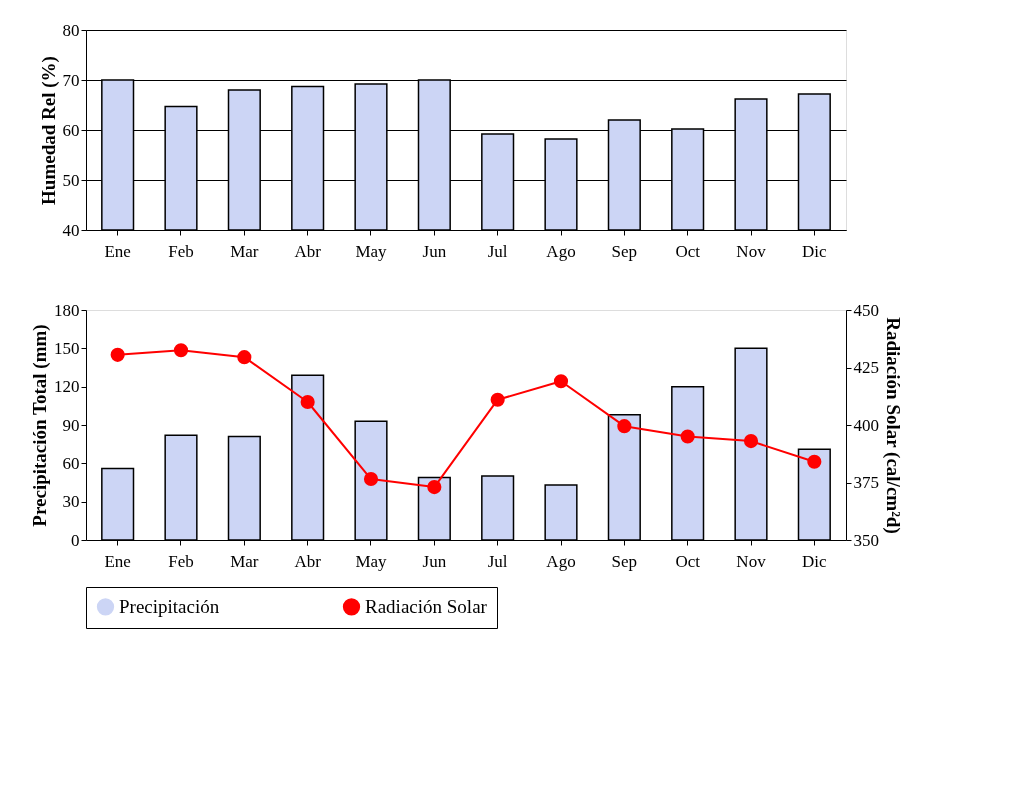 This screenshot has height=805, width=1034. What do you see at coordinates (893, 425) in the screenshot?
I see `y2-axis-title: Radiación Solar (cal/cm²d)` at bounding box center [893, 425].